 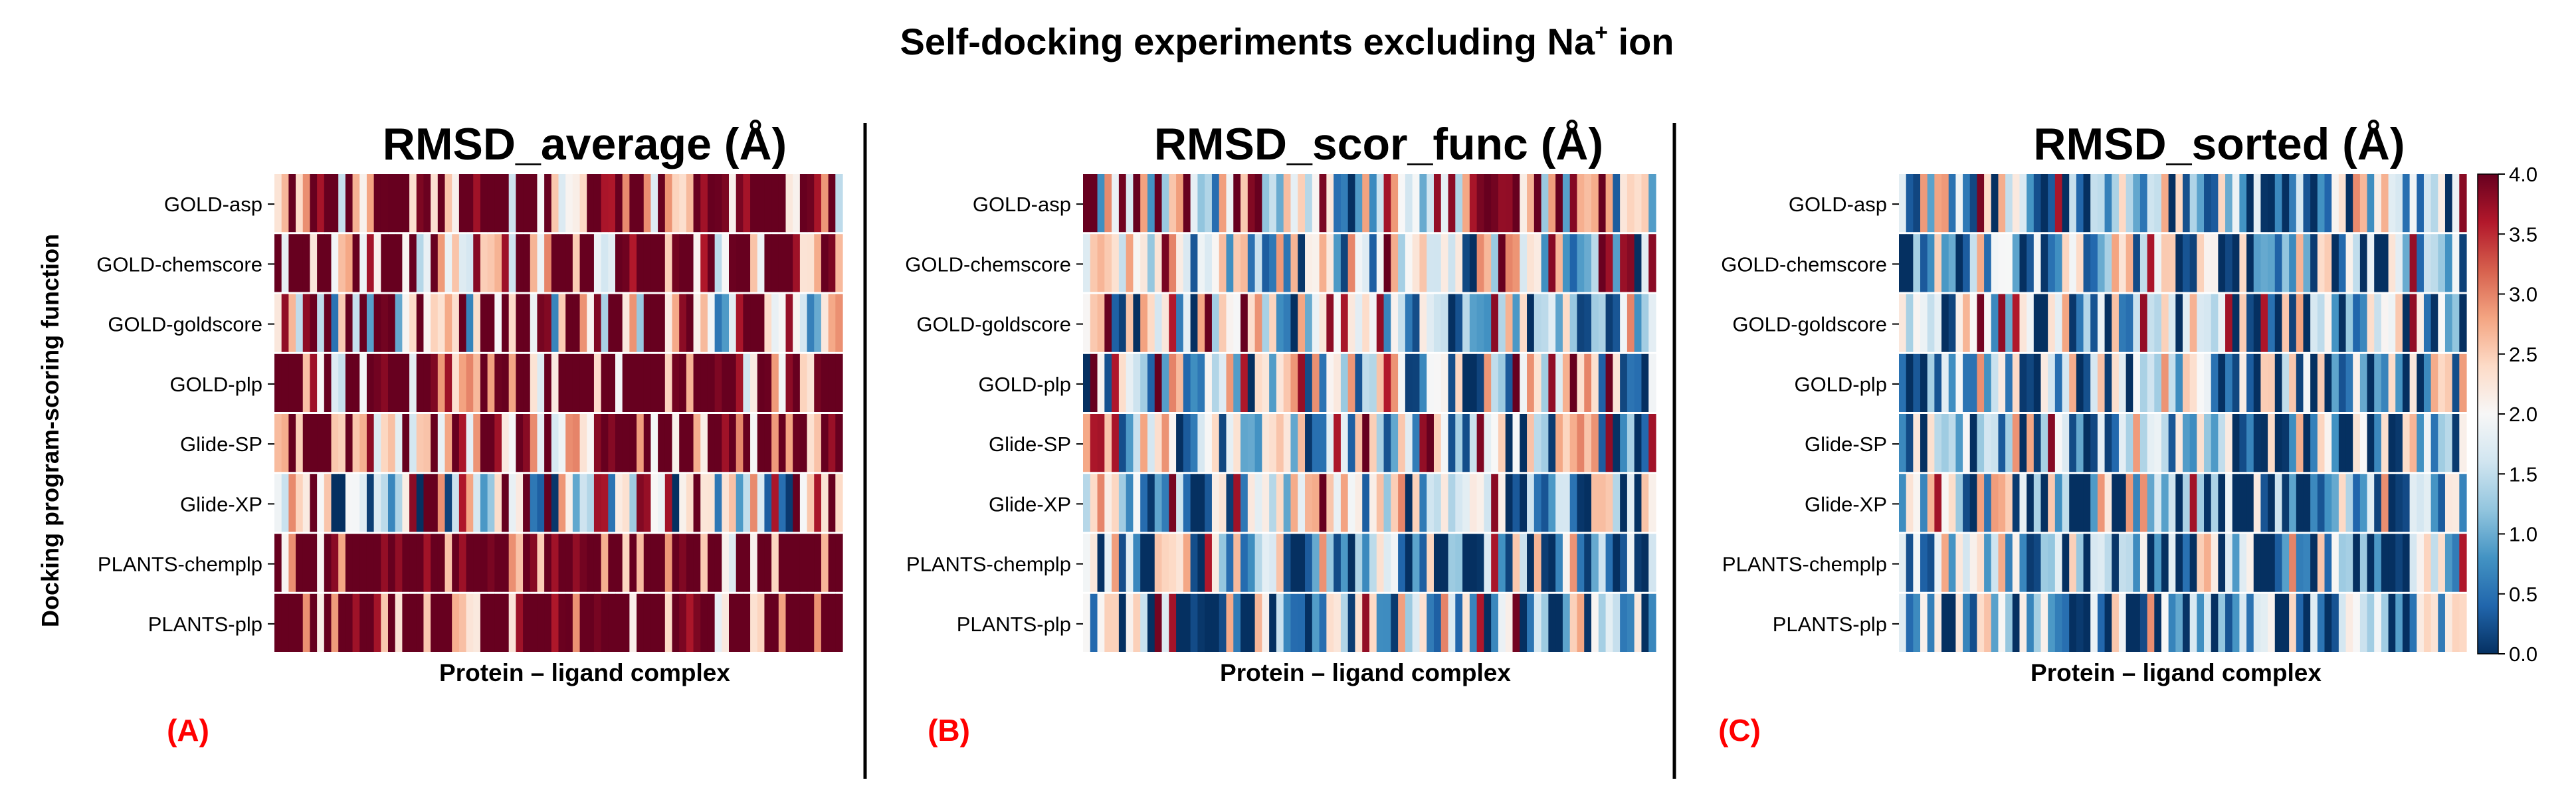 What do you see at coordinates (1248, 42) in the screenshot?
I see `figure-title-main: Self-docking experiments excluding Na` at bounding box center [1248, 42].